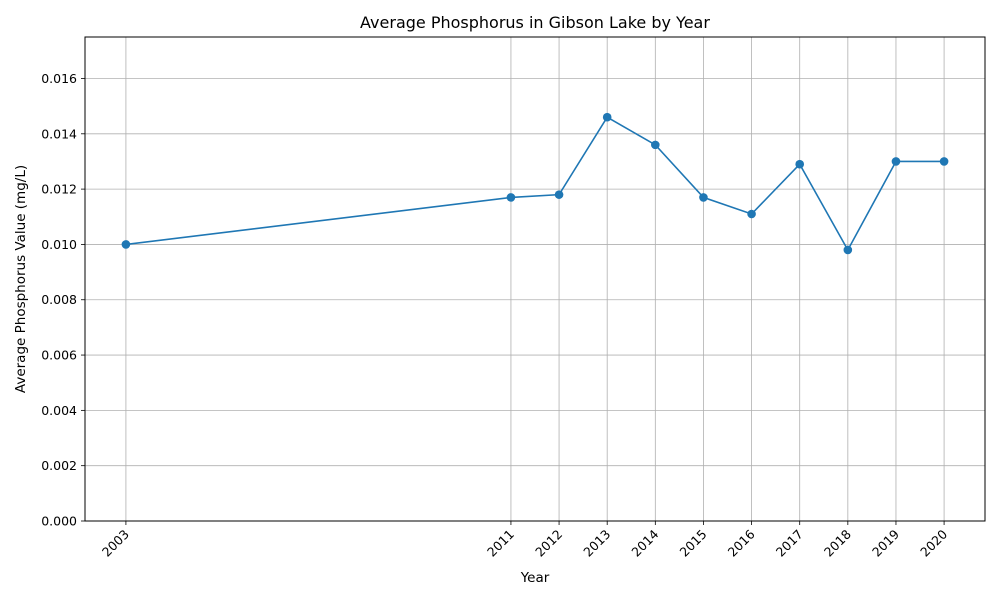  Describe the element at coordinates (59, 244) in the screenshot. I see `y-tick-label: 0.010` at that location.